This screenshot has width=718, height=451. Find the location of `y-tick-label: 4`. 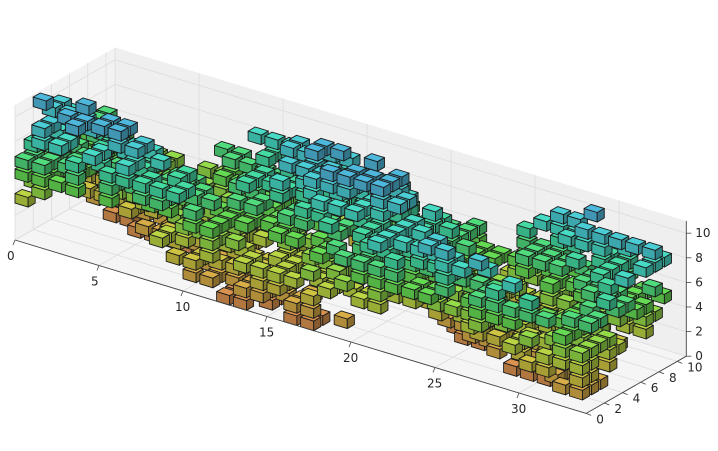

y-tick-label: 4 is located at coordinates (637, 399).